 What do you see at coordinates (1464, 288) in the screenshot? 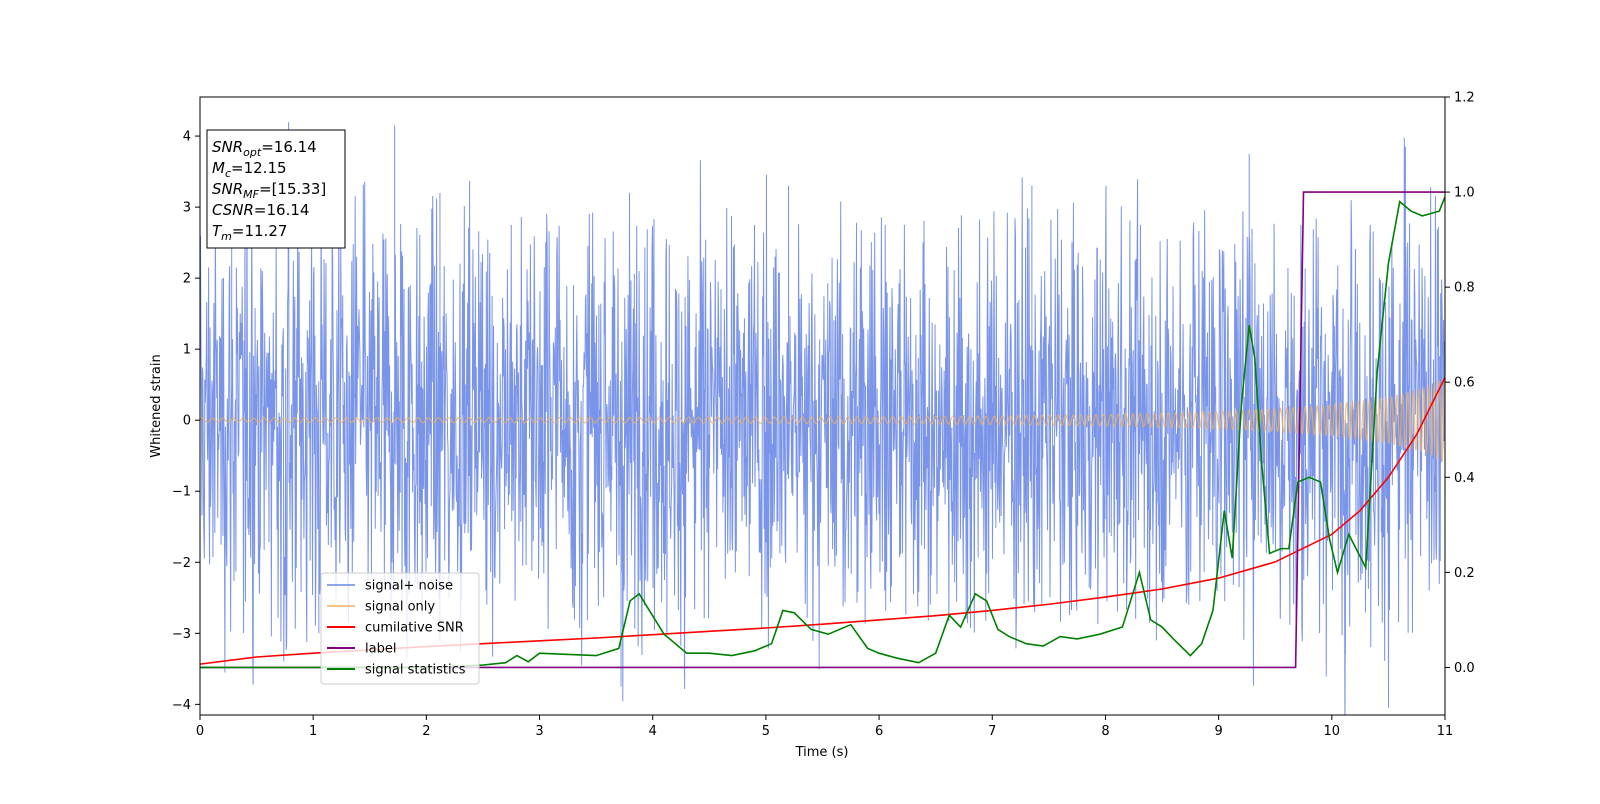
I see `y2-tick-label: 0.8` at bounding box center [1464, 288].